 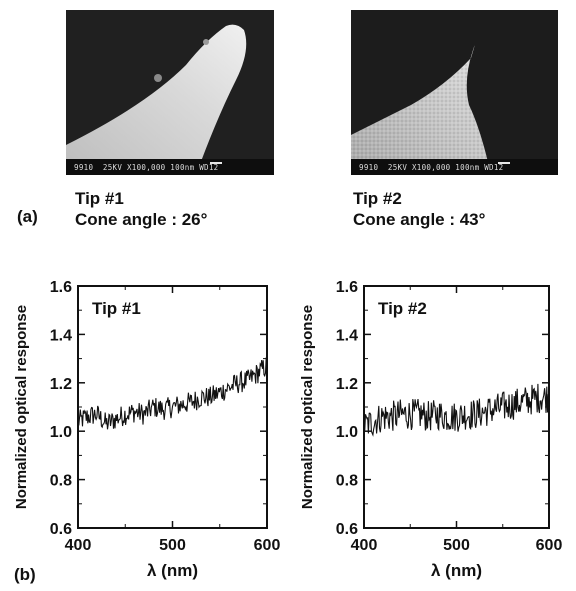 What do you see at coordinates (402, 308) in the screenshot?
I see `plot-annotation: Tip #2` at bounding box center [402, 308].